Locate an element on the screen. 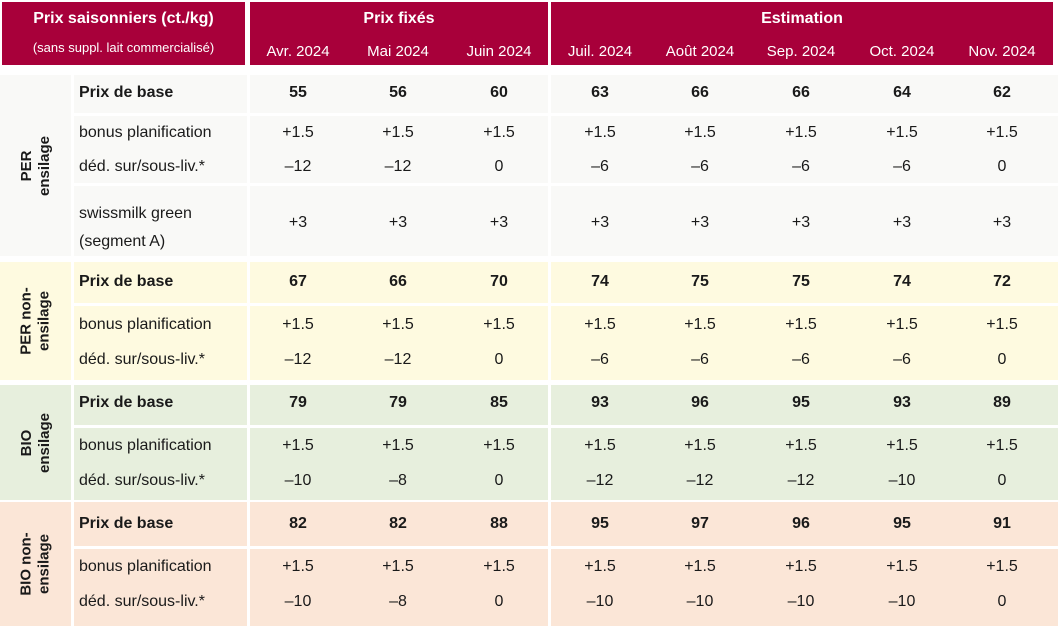  value-cell: 93 is located at coordinates (902, 402).